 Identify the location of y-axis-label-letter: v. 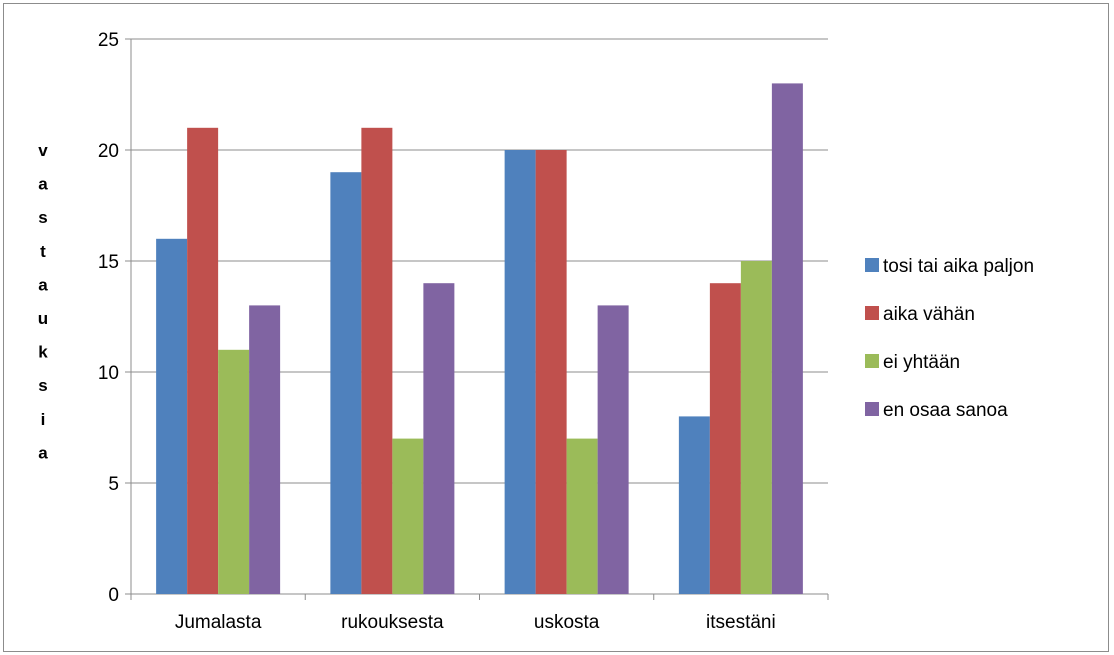
(43, 150).